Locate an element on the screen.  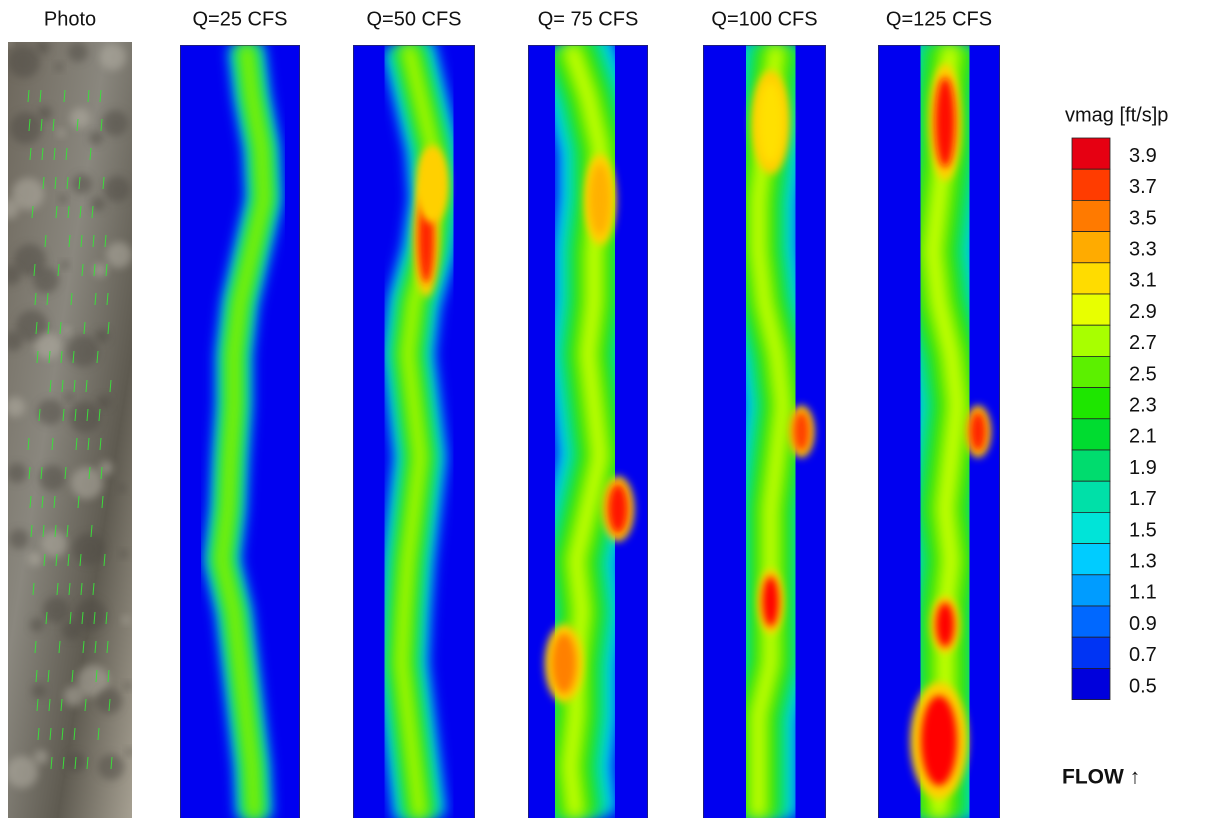
legend-label: 3.5 is located at coordinates (1143, 218).